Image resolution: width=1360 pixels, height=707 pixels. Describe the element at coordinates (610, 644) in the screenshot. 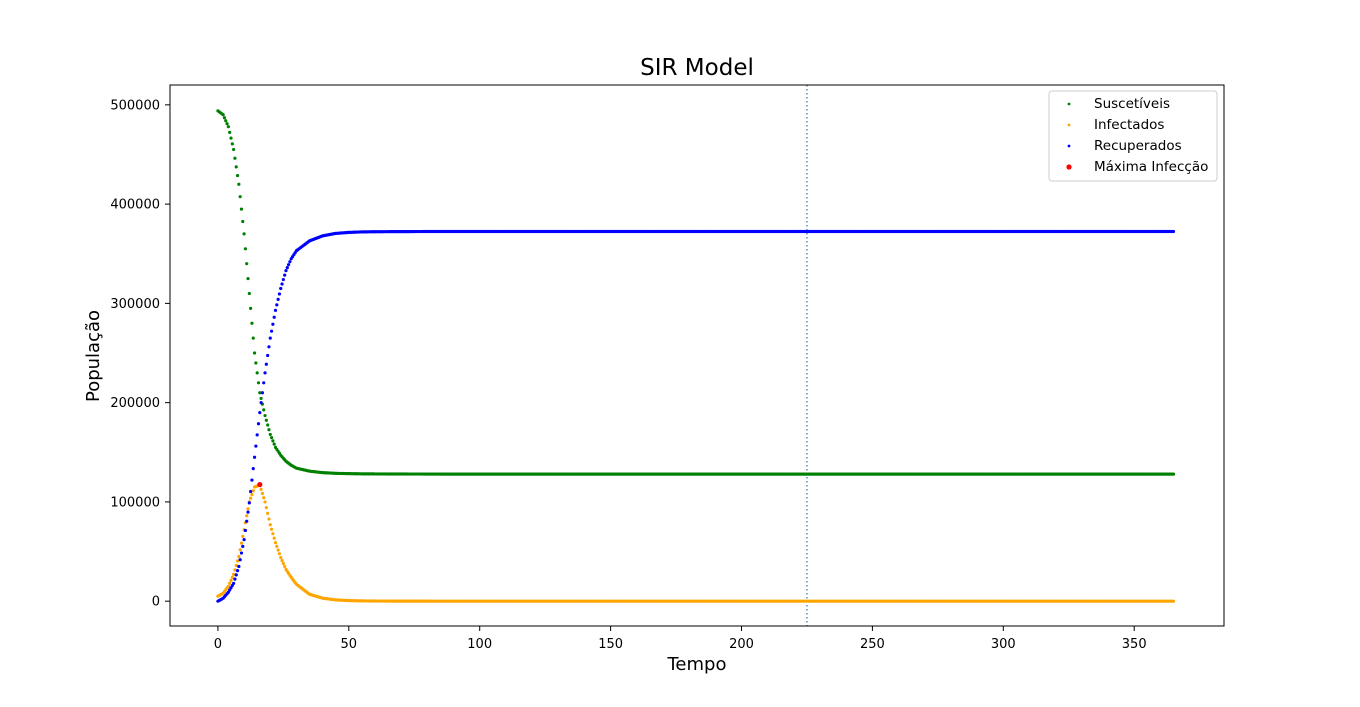

I see `x-tick-label: 150` at that location.